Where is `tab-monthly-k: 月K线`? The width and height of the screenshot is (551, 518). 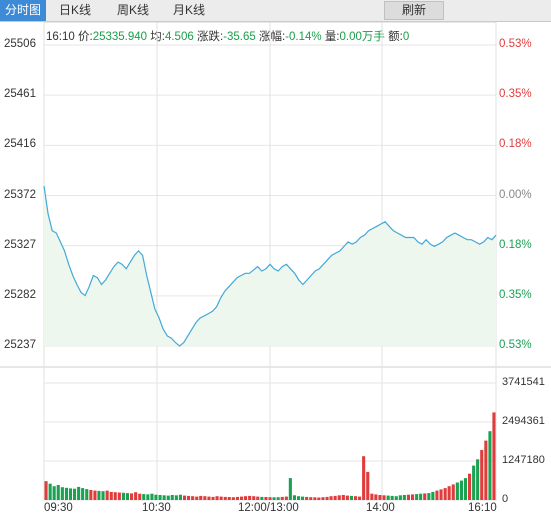
tab-monthly-k: 月K线 is located at coordinates (188, 10).